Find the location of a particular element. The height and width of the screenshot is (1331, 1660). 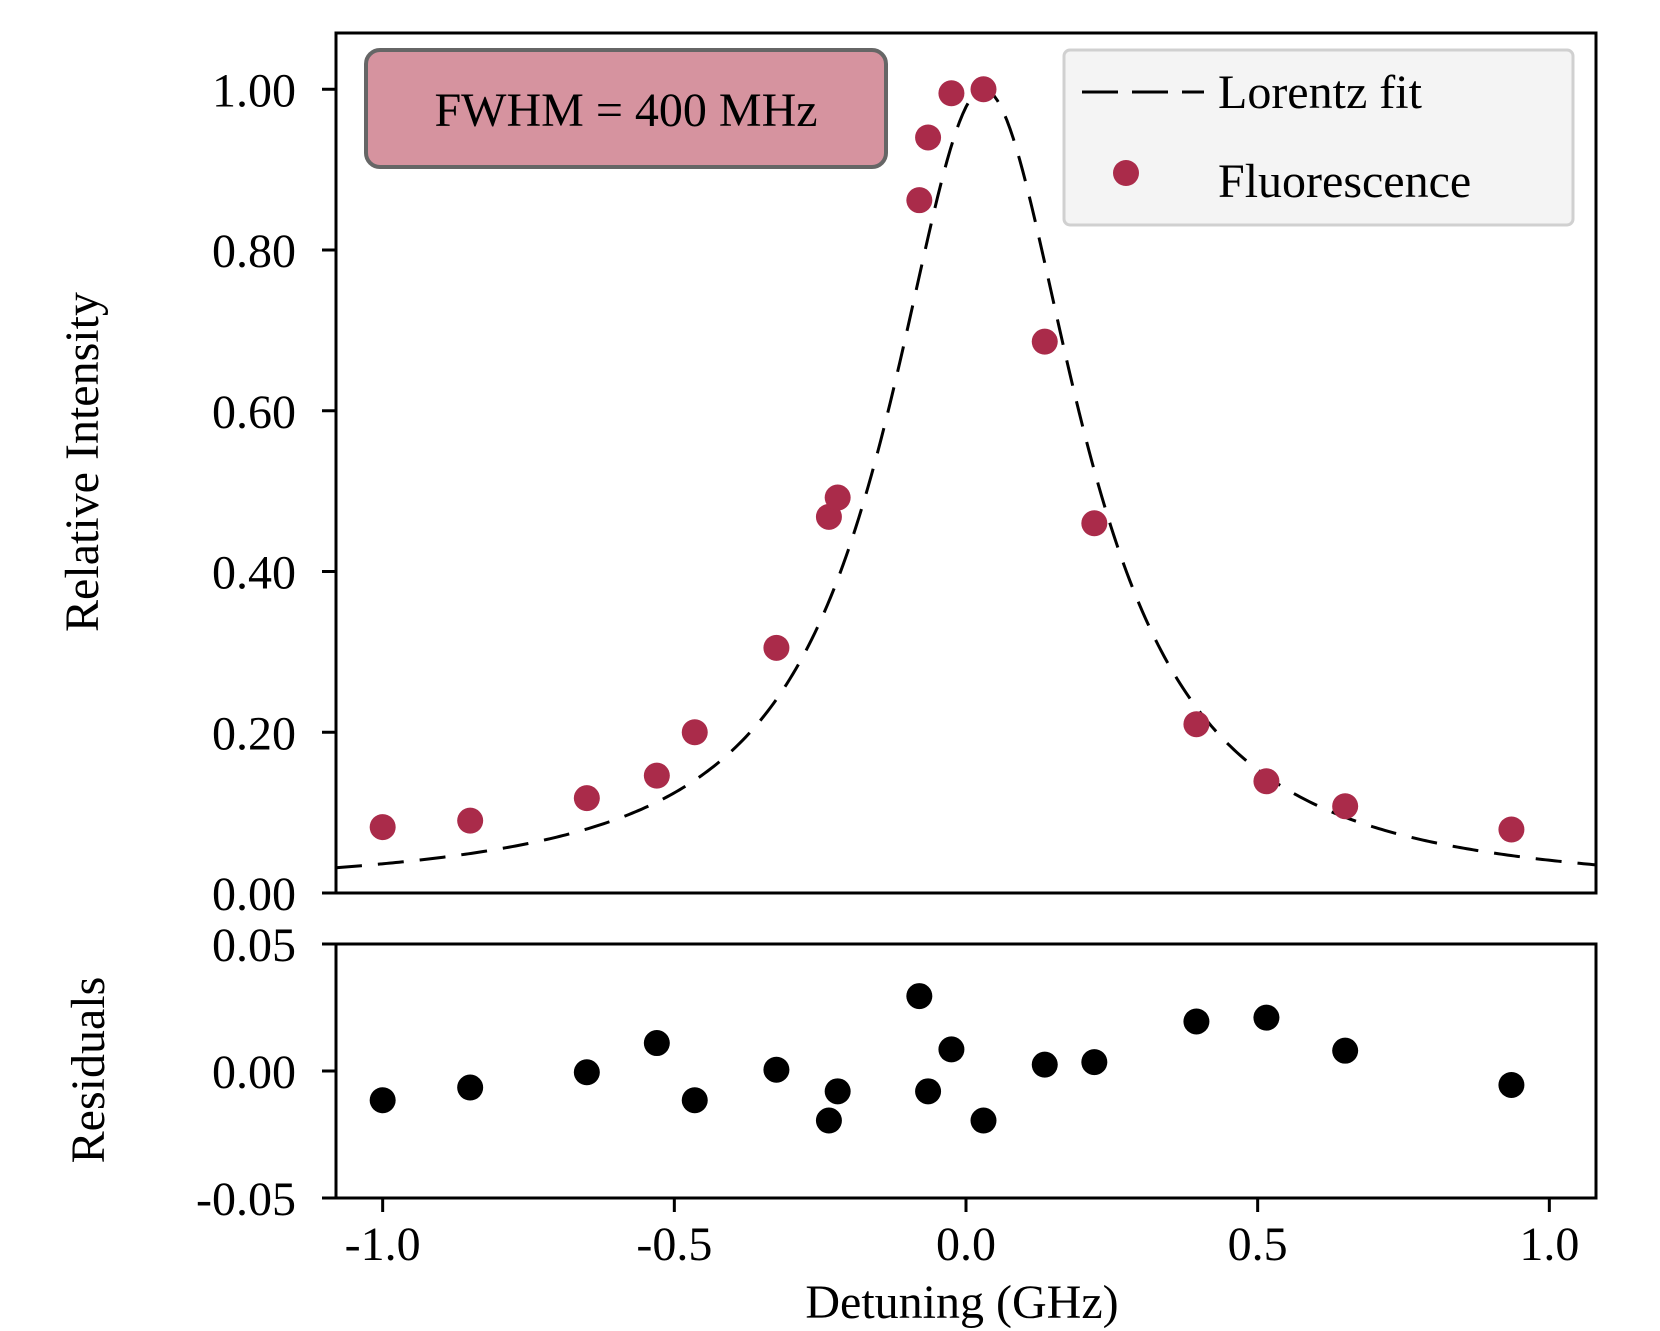

residuals-y-axis-title: Residuals is located at coordinates (88, 1070).